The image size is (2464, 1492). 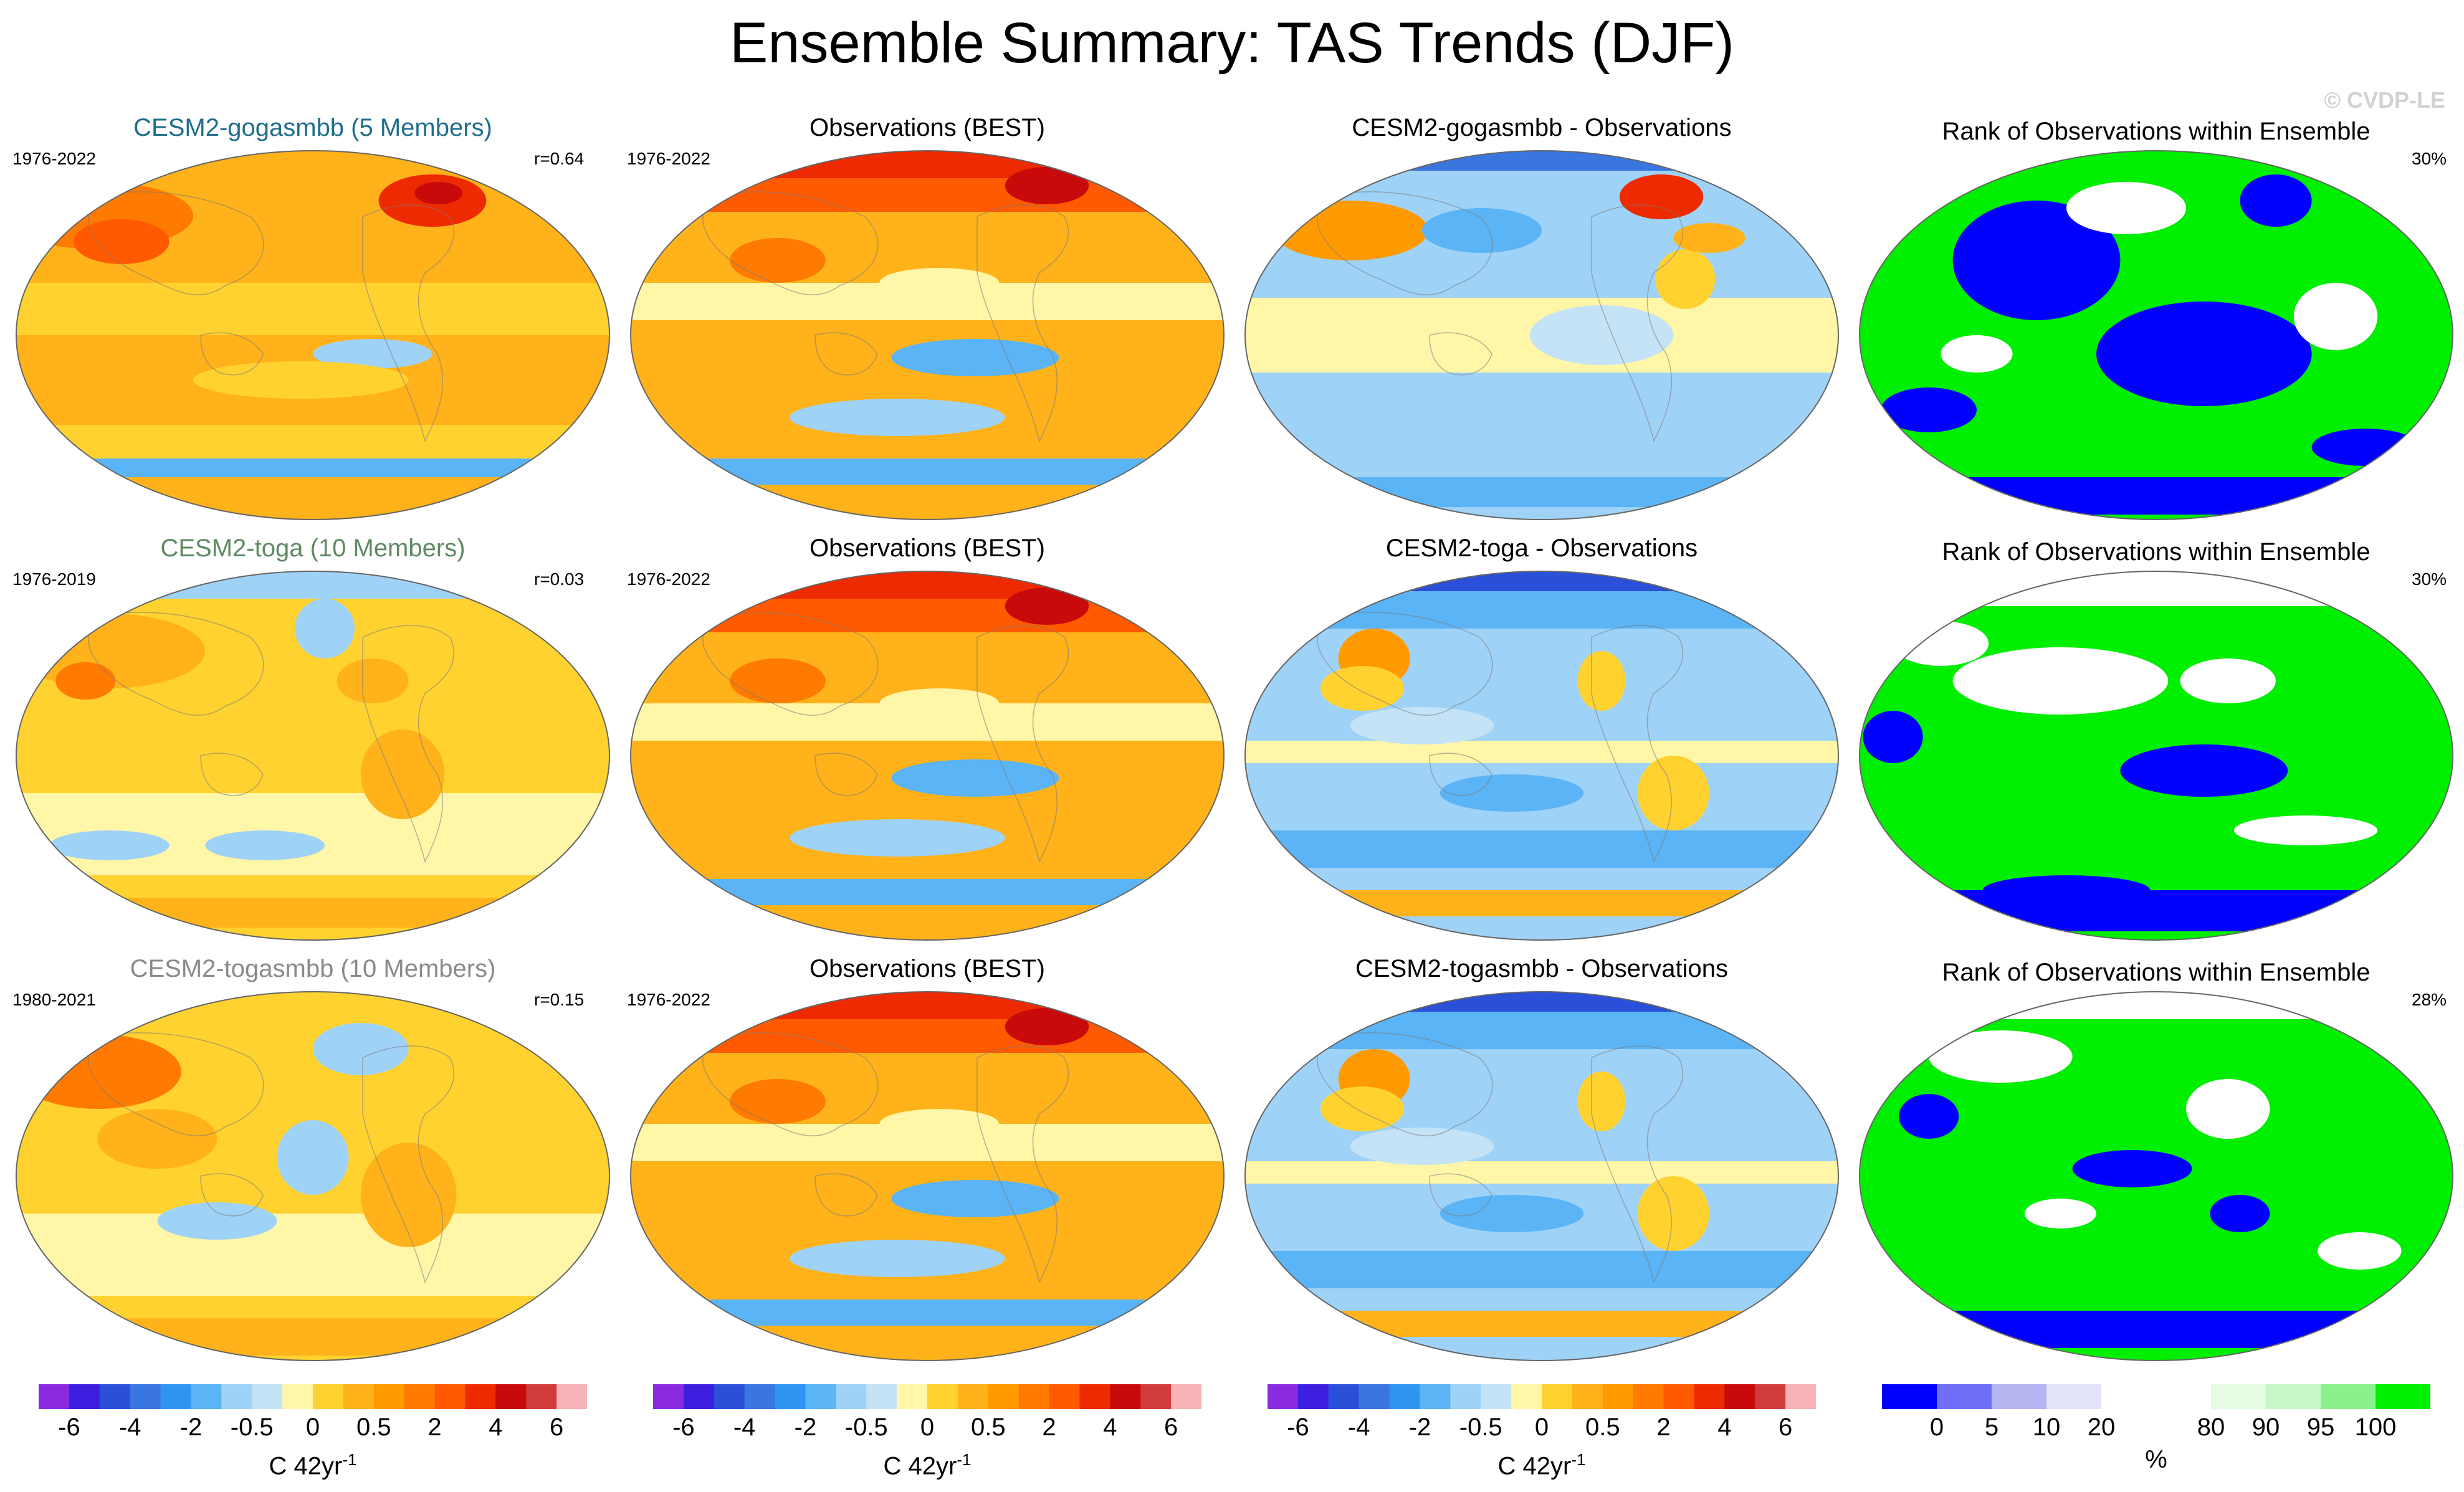 I want to click on map-model, so click(x=313, y=1176).